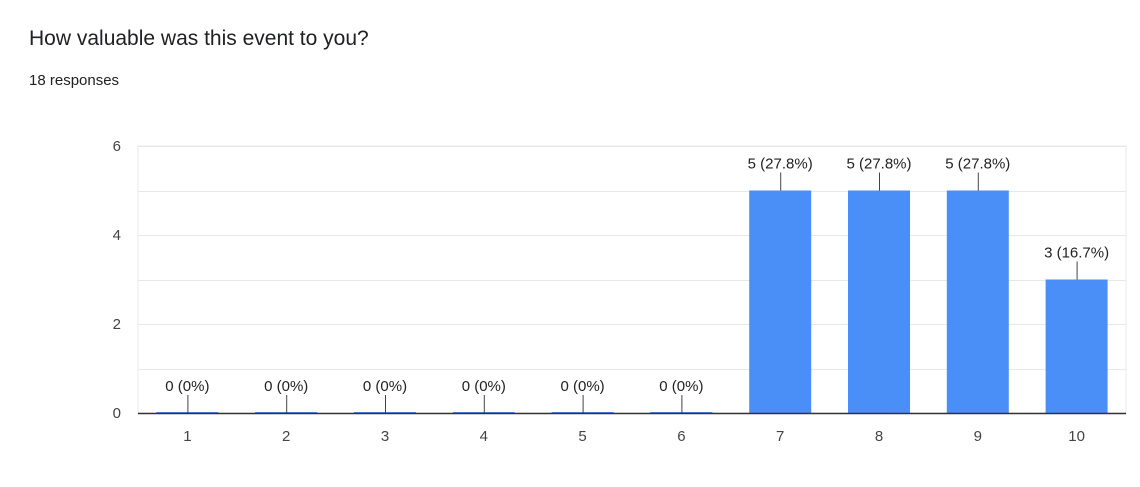 The height and width of the screenshot is (487, 1140). What do you see at coordinates (1076, 253) in the screenshot?
I see `data-label: 3 (16.7%)` at bounding box center [1076, 253].